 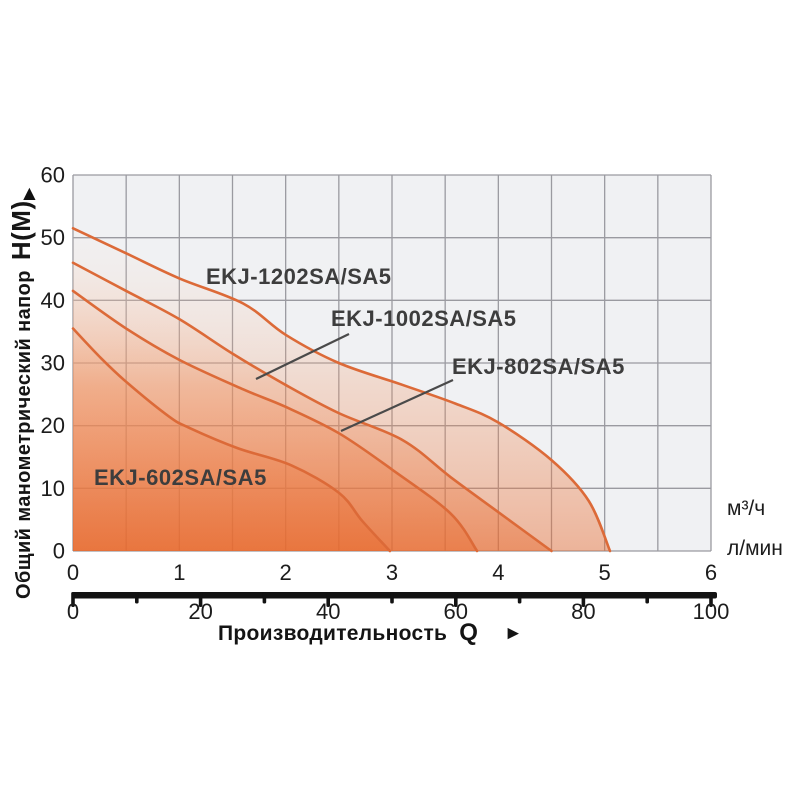 What do you see at coordinates (538, 366) in the screenshot?
I see `curve-label-EKJ-802SA/SA5: EKJ-802SA/SA5` at bounding box center [538, 366].